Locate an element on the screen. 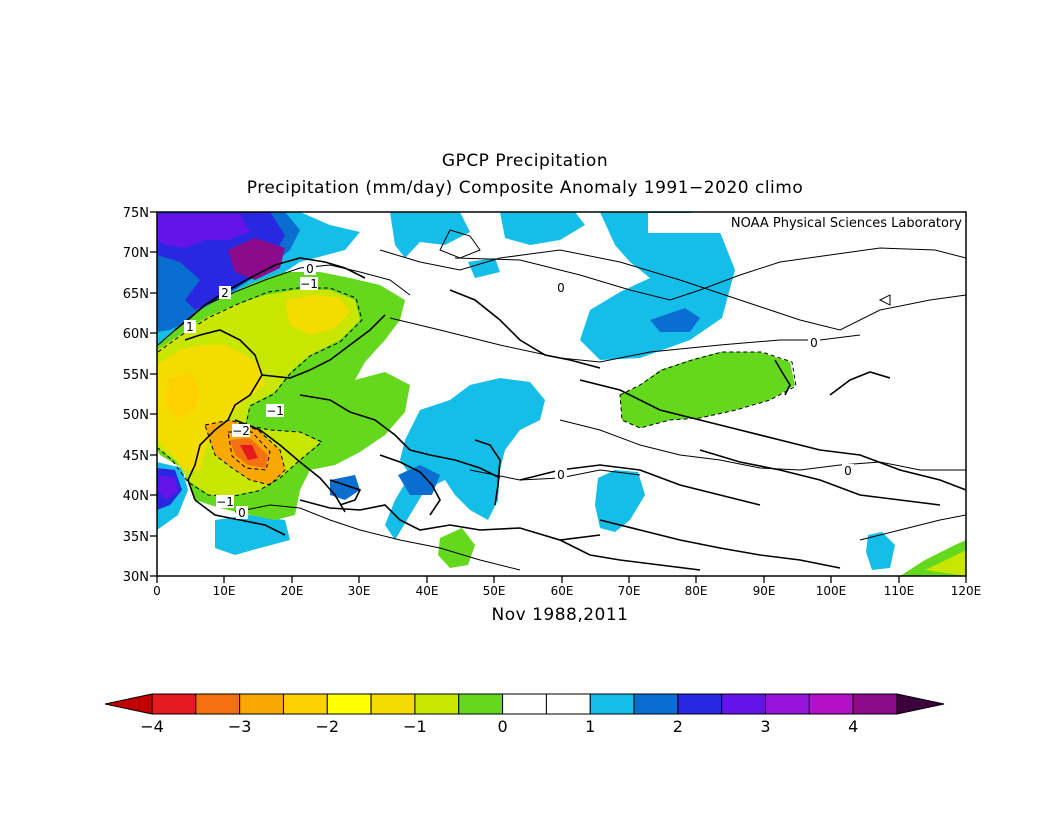 The image size is (1050, 813). wet-region-black-sea is located at coordinates (345, 487).